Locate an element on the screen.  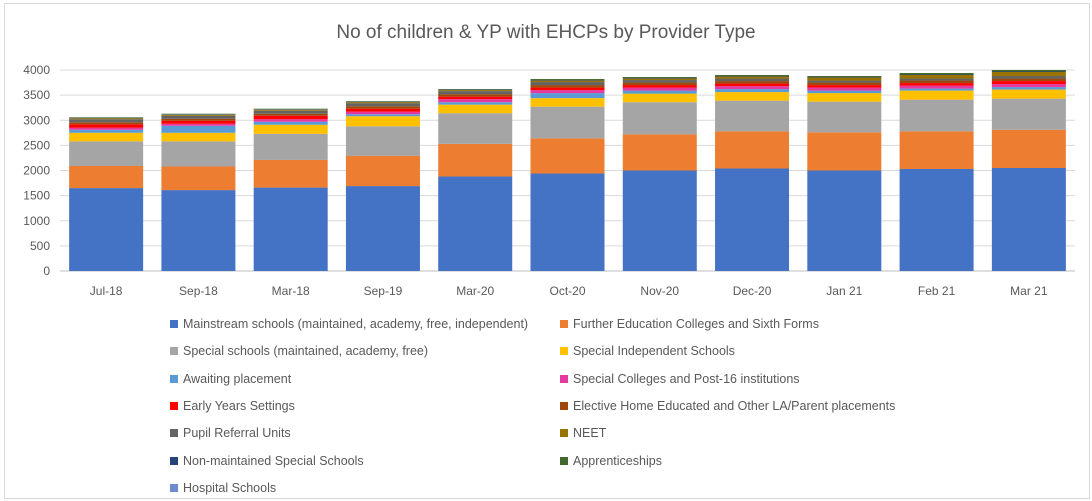
y-tick-label: 4000 is located at coordinates (36, 70).